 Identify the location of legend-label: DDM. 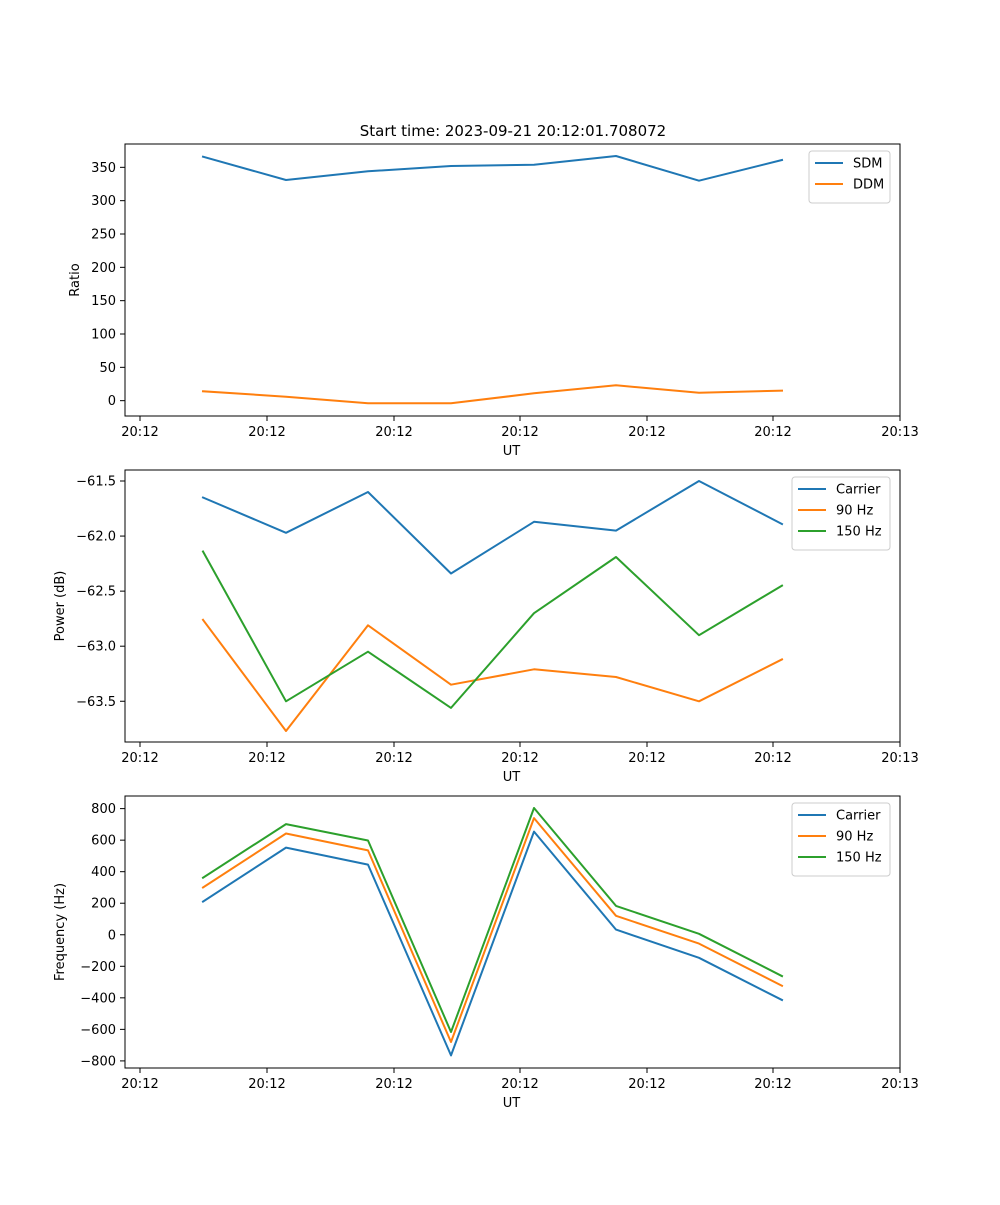
(868, 185).